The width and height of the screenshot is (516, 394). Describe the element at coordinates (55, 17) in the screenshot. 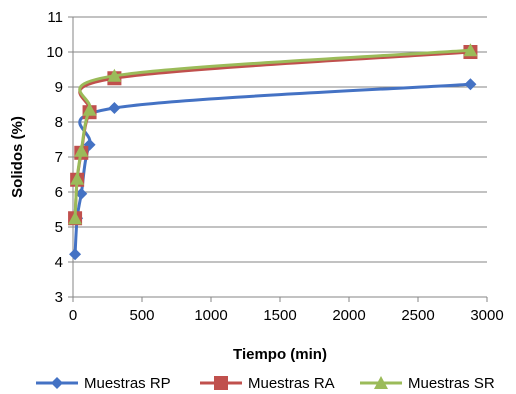

I see `y-tick-label: 11` at that location.